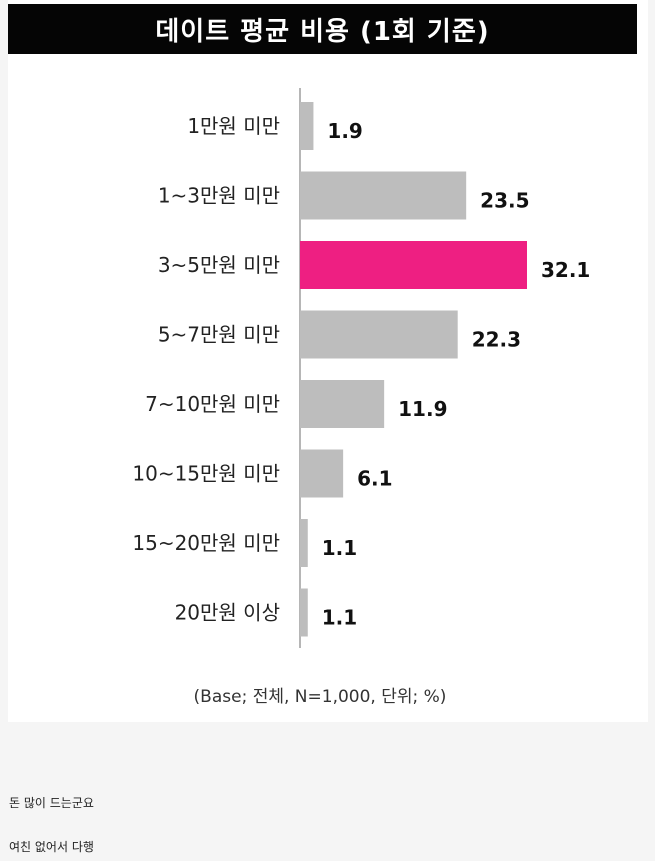 The width and height of the screenshot is (655, 861). I want to click on value-label: 1.9, so click(344, 131).